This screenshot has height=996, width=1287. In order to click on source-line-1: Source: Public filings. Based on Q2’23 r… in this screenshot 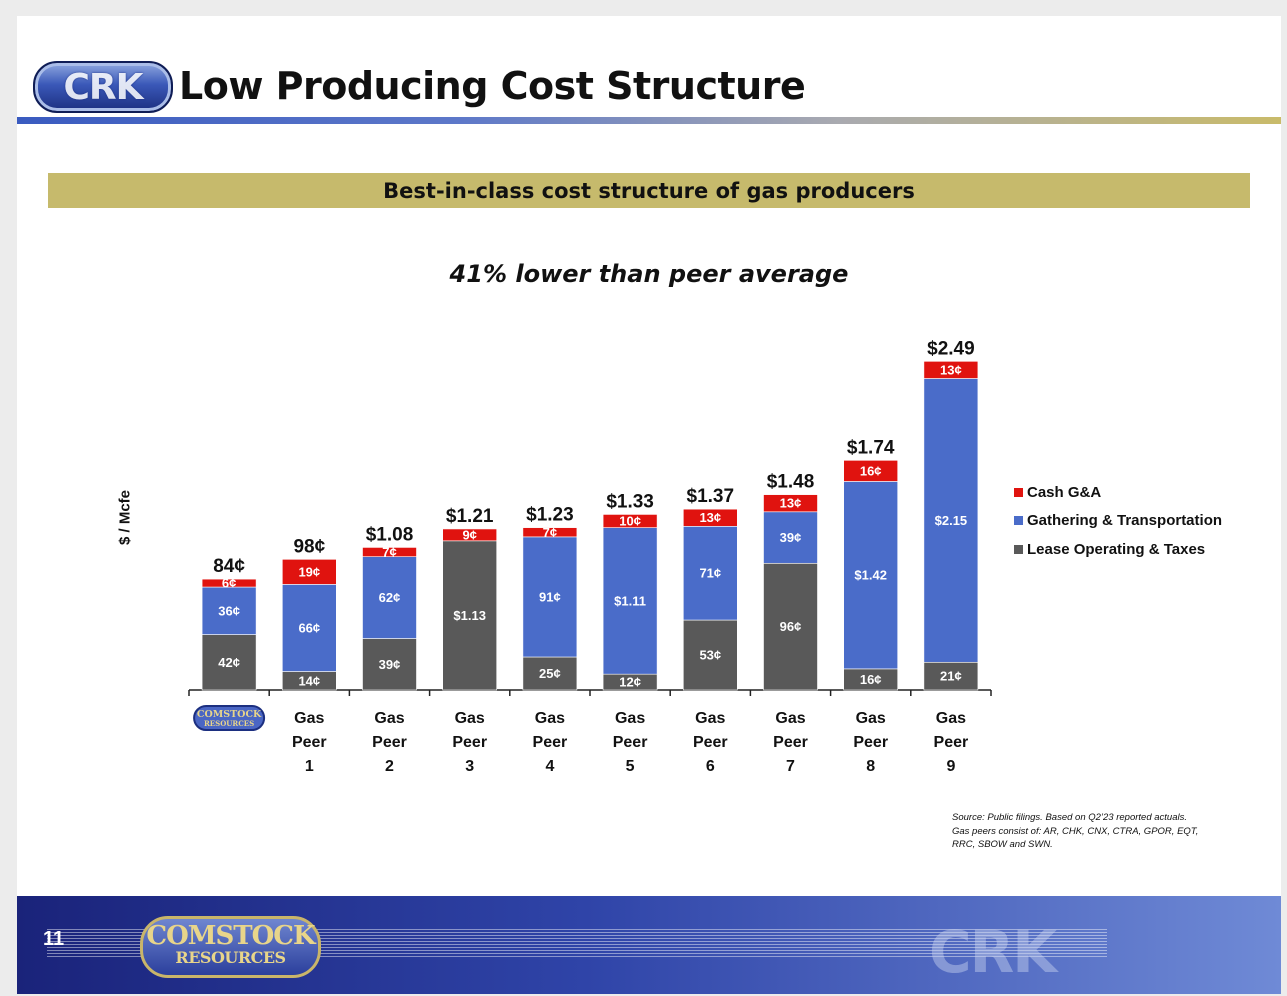, I will do `click(1069, 817)`.